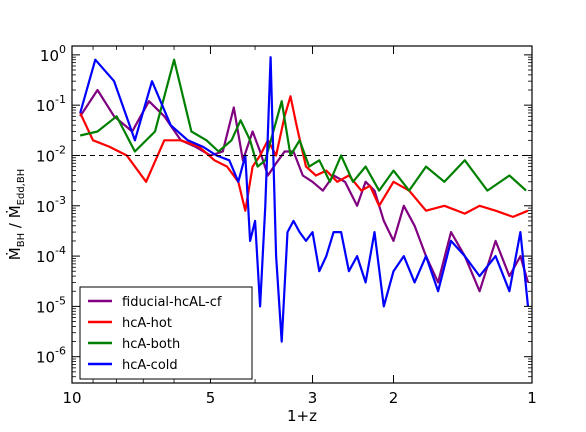 The image size is (586, 432). I want to click on x-tick-label: 2, so click(394, 398).